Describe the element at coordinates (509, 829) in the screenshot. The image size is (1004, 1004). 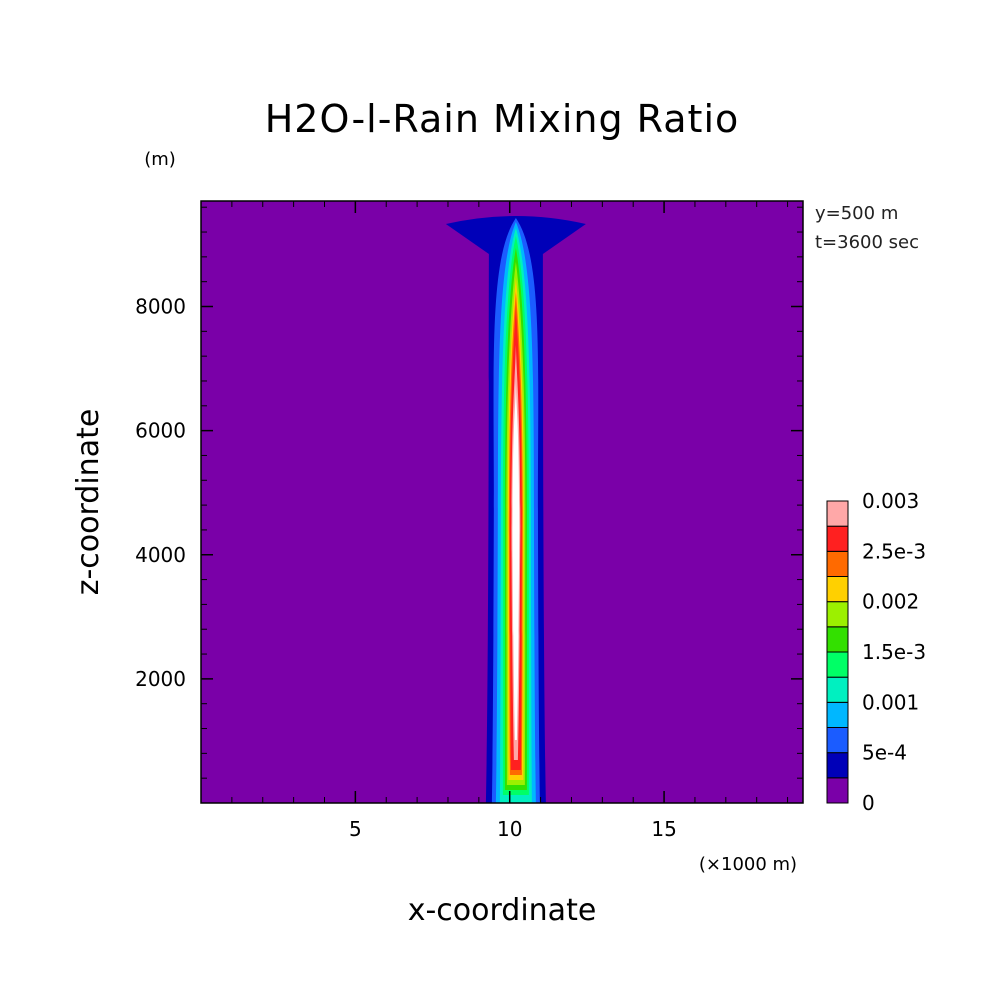
I see `x-tick-label: 10` at that location.